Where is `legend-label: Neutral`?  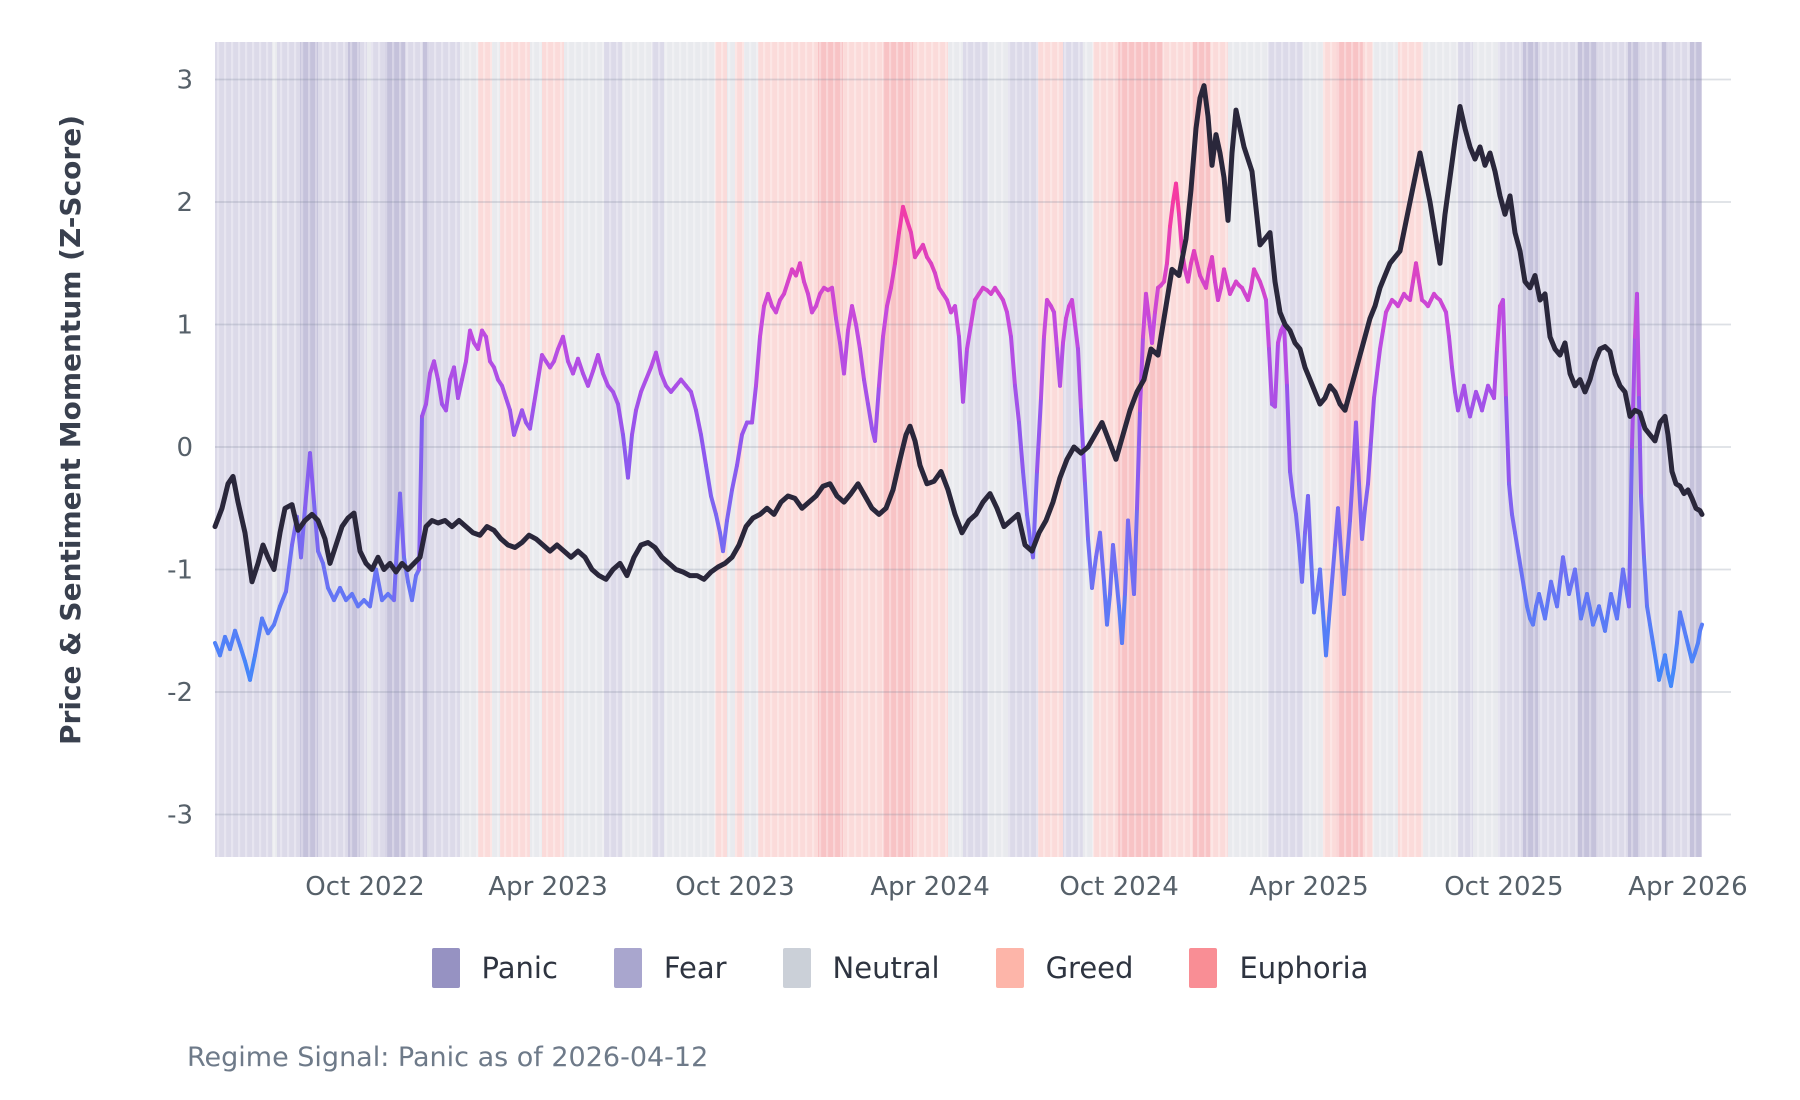
legend-label: Neutral is located at coordinates (886, 968).